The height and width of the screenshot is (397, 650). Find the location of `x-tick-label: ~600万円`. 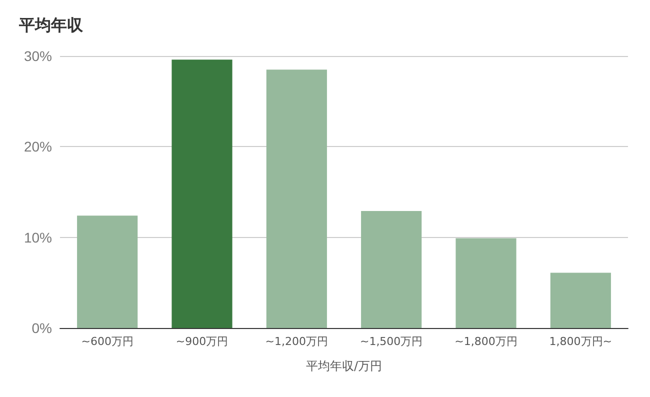

x-tick-label: ~600万円 is located at coordinates (107, 341).